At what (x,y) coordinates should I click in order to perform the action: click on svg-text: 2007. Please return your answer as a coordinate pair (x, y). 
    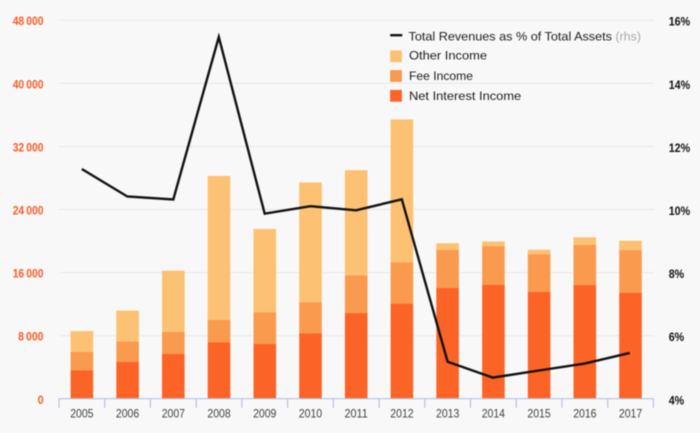
    Looking at the image, I should click on (173, 413).